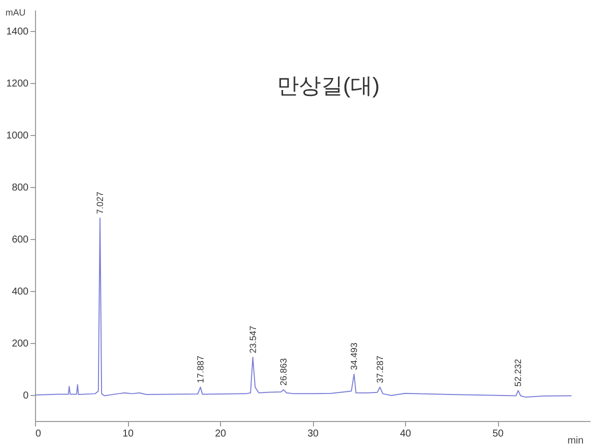 The height and width of the screenshot is (446, 594). What do you see at coordinates (20, 240) in the screenshot?
I see `y-tick-label: 600` at bounding box center [20, 240].